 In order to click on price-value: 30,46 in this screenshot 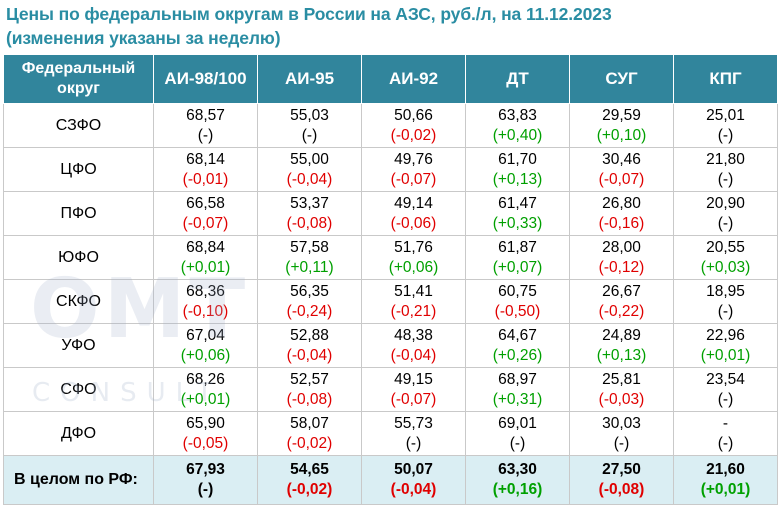, I will do `click(621, 159)`.